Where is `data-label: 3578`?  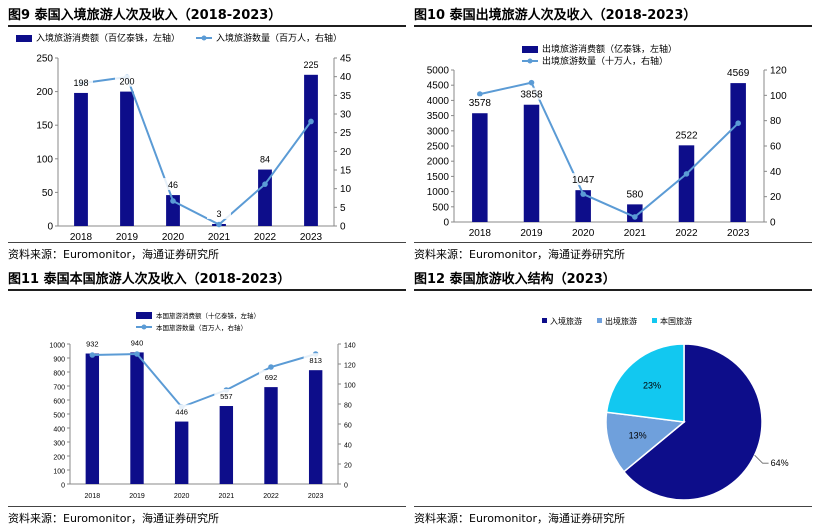
data-label: 3578 is located at coordinates (480, 103).